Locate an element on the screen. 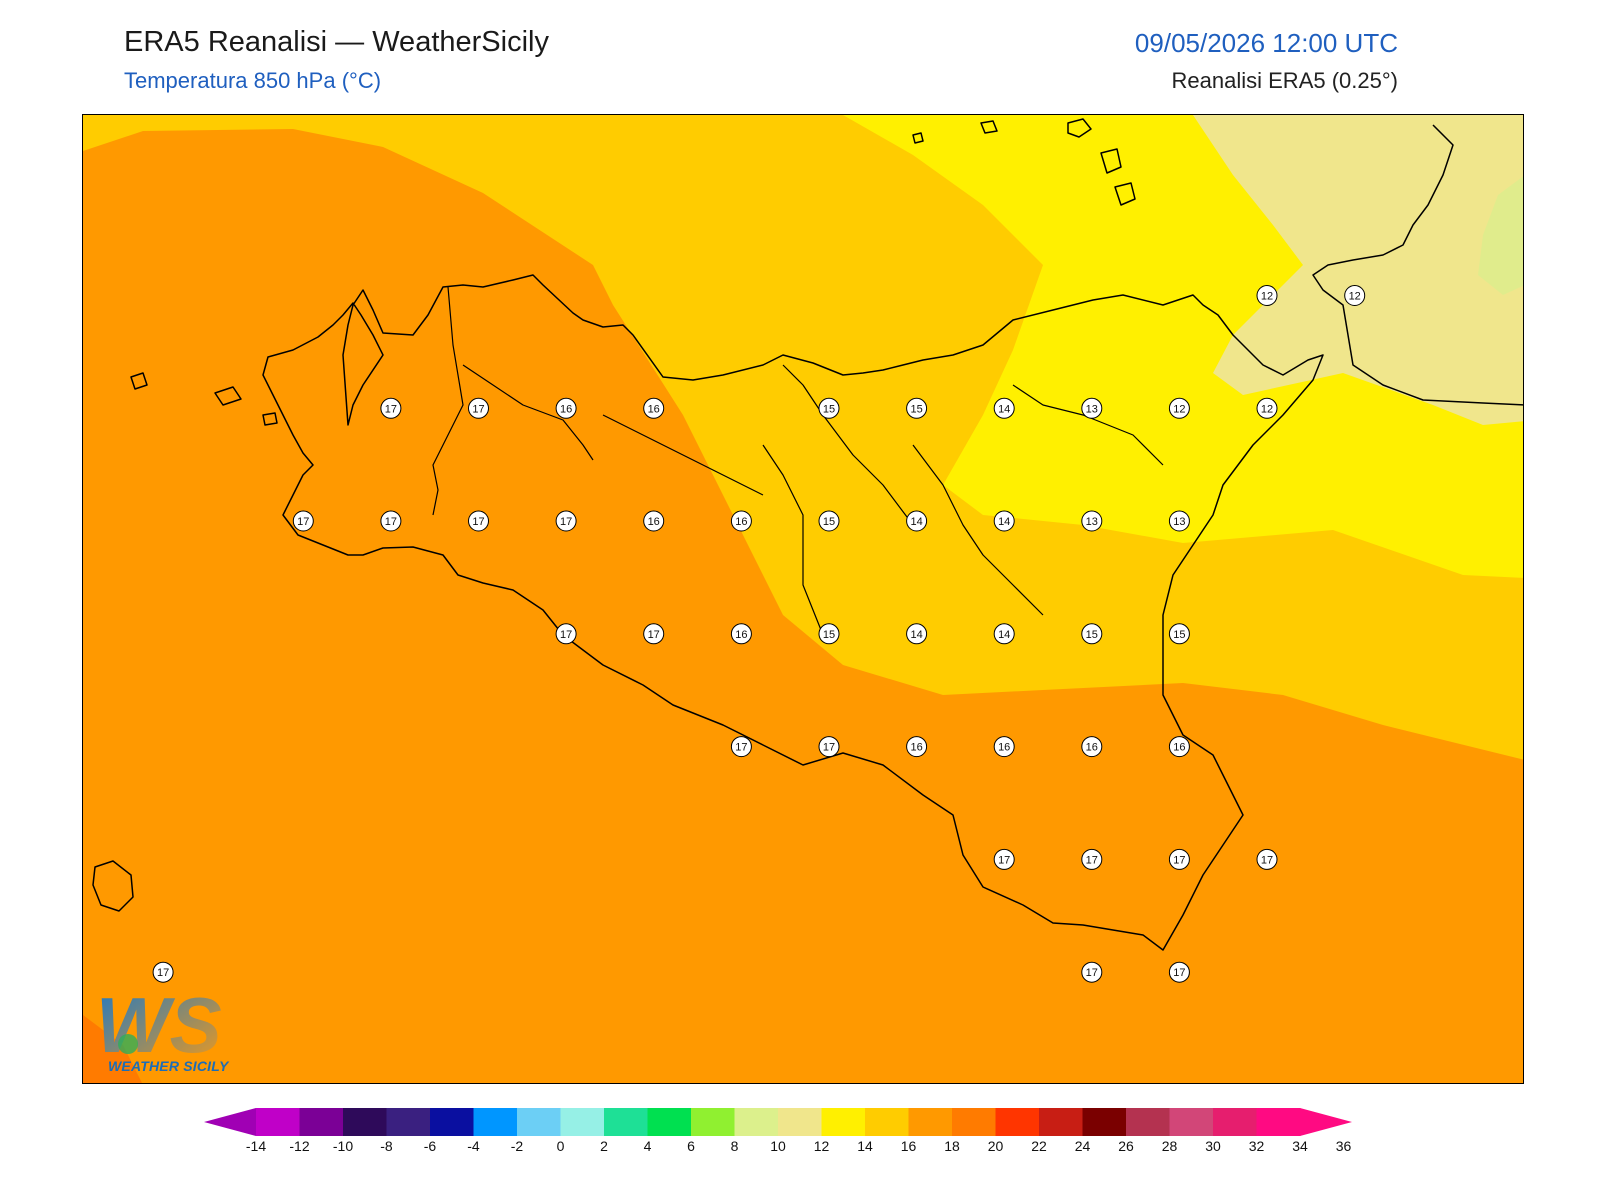 This screenshot has width=1600, height=1200. colorbar-tick: 36 is located at coordinates (1343, 1146).